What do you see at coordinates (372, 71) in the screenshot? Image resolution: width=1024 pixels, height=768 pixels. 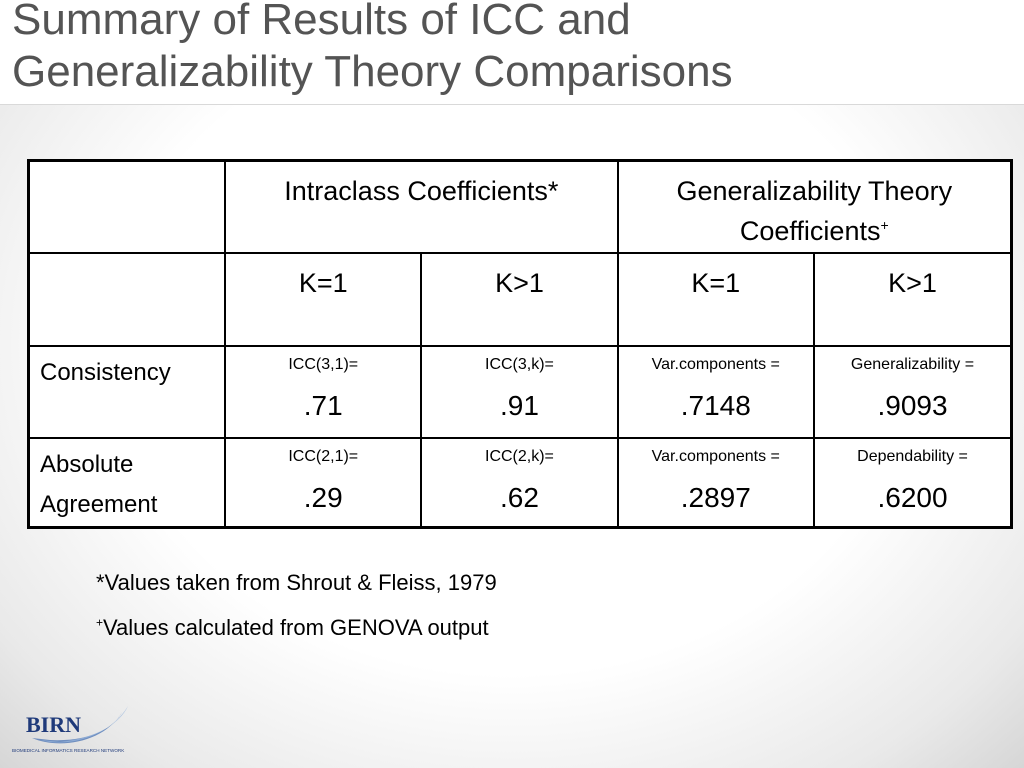 I see `slide-title-line-2: Generalizability Theory Comparisons` at bounding box center [372, 71].